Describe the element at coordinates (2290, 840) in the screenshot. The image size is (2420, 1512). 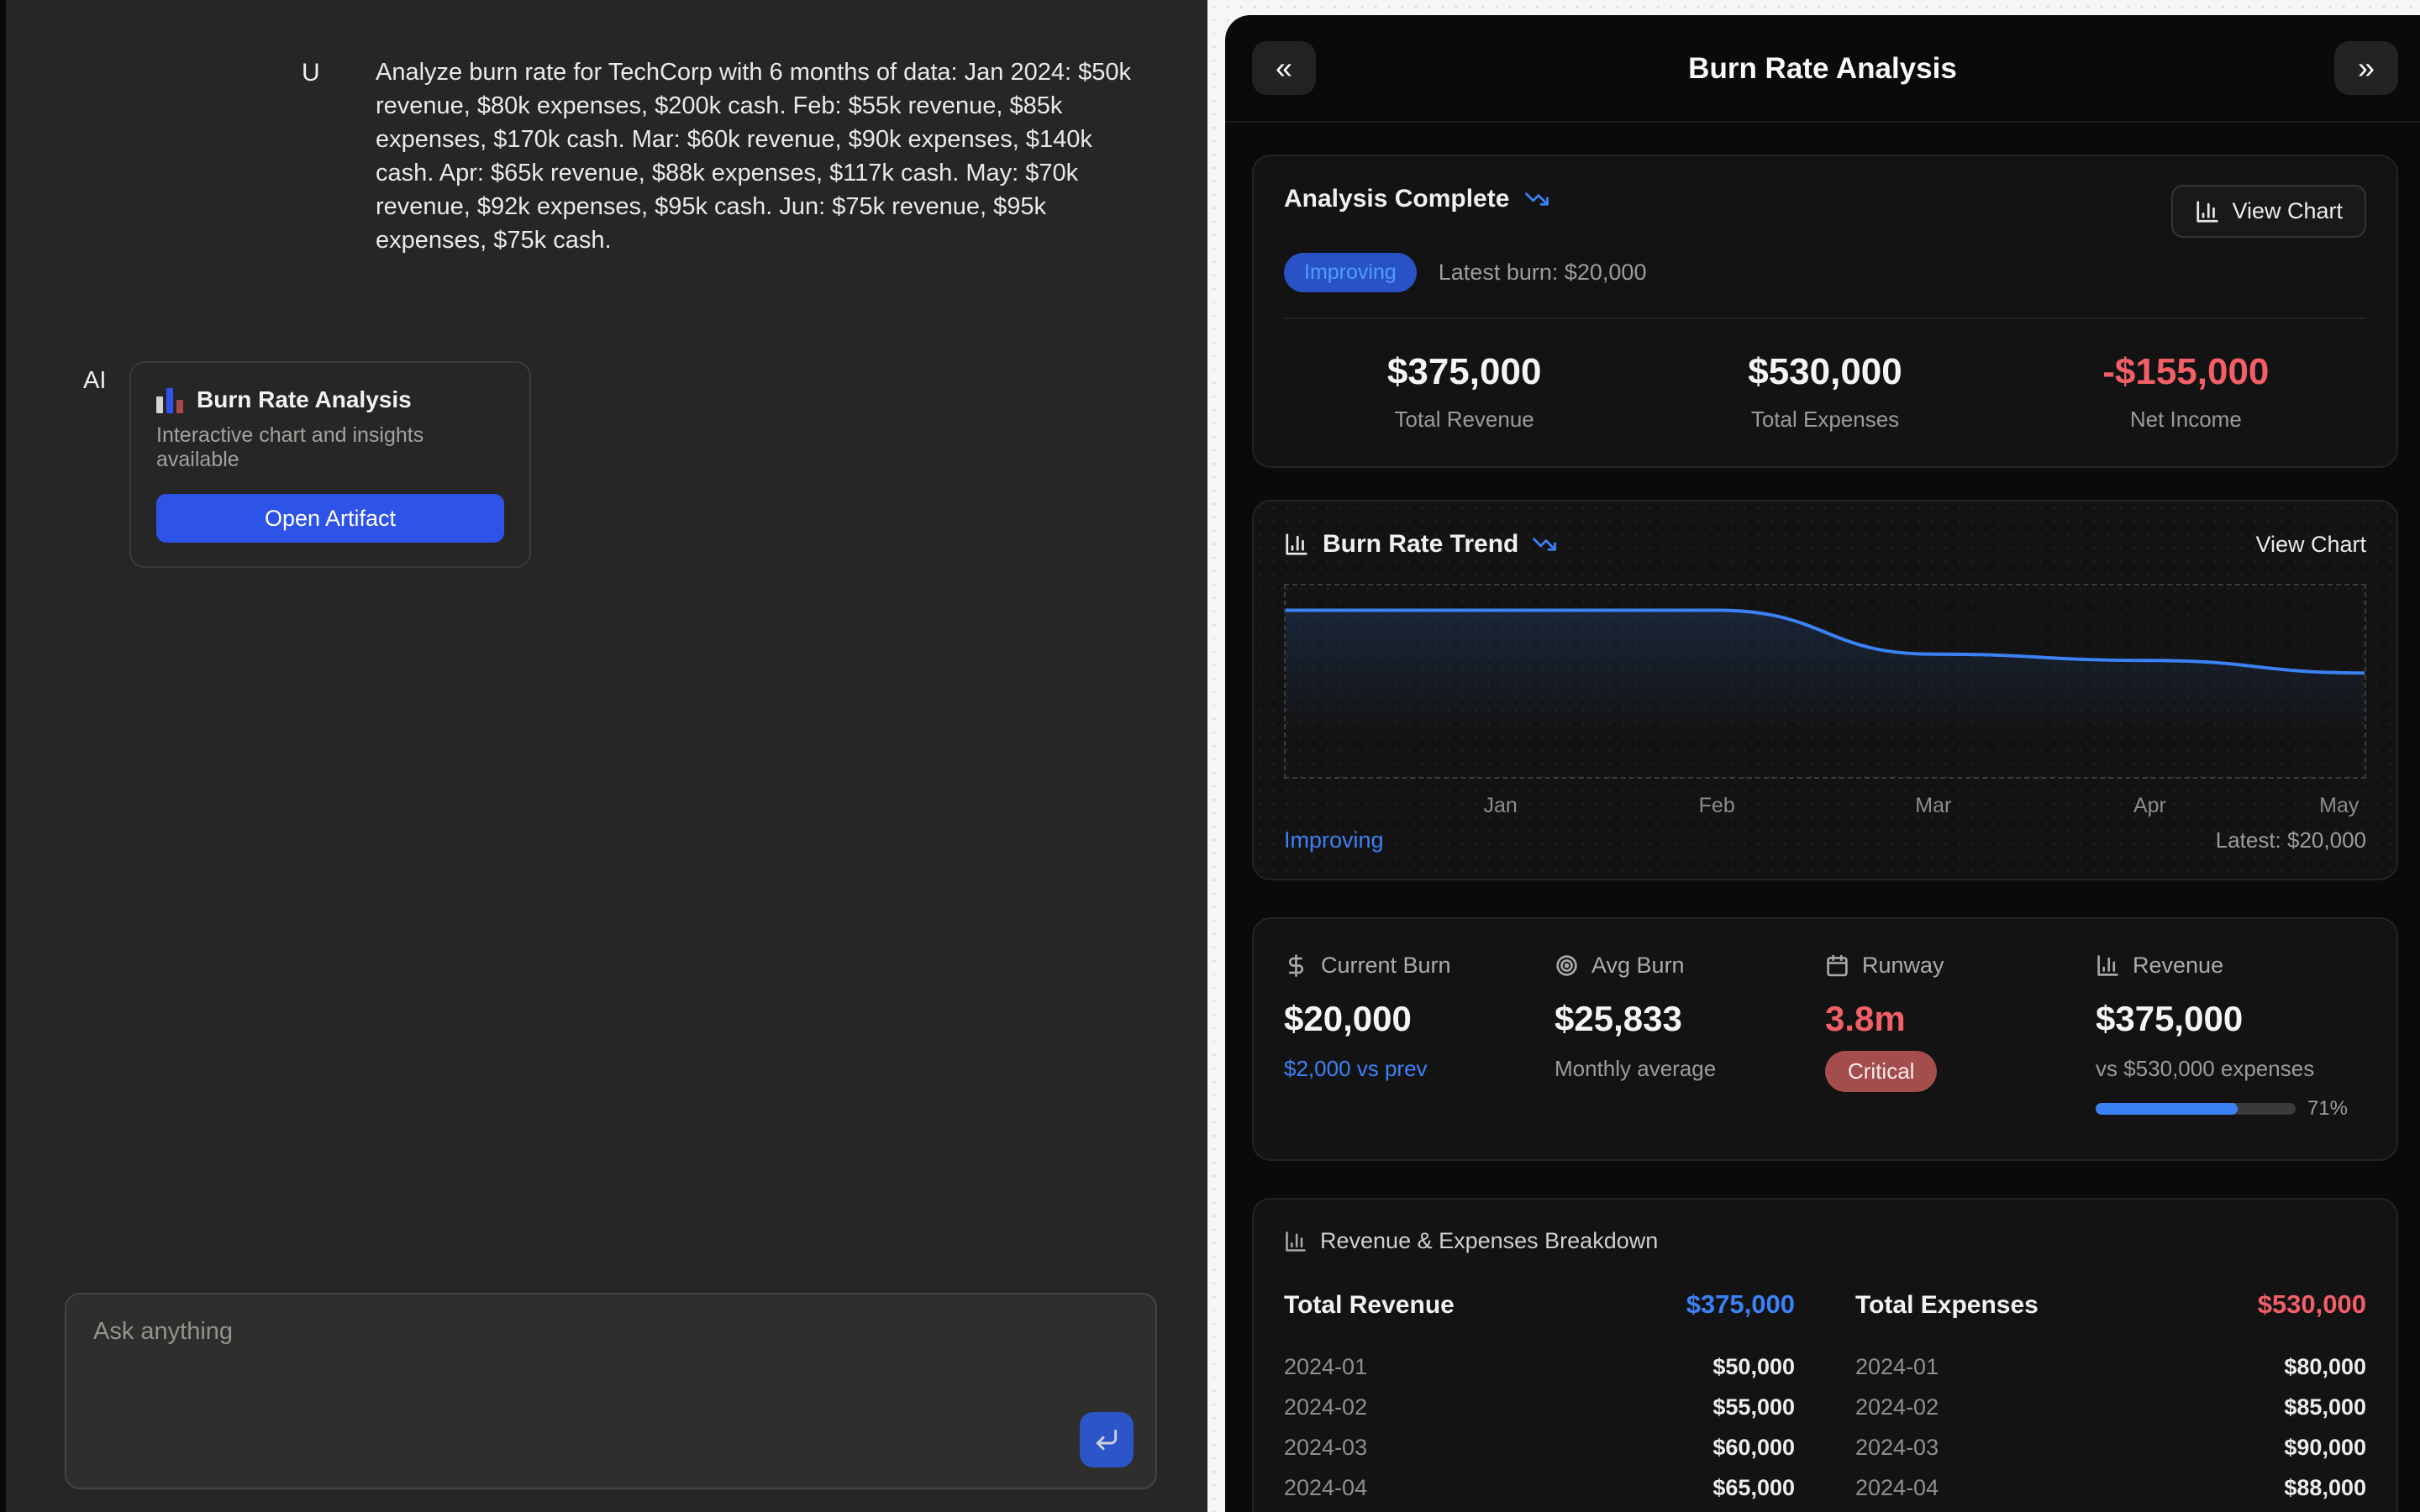
I see `trend-latest-text: Latest: $20,000` at that location.